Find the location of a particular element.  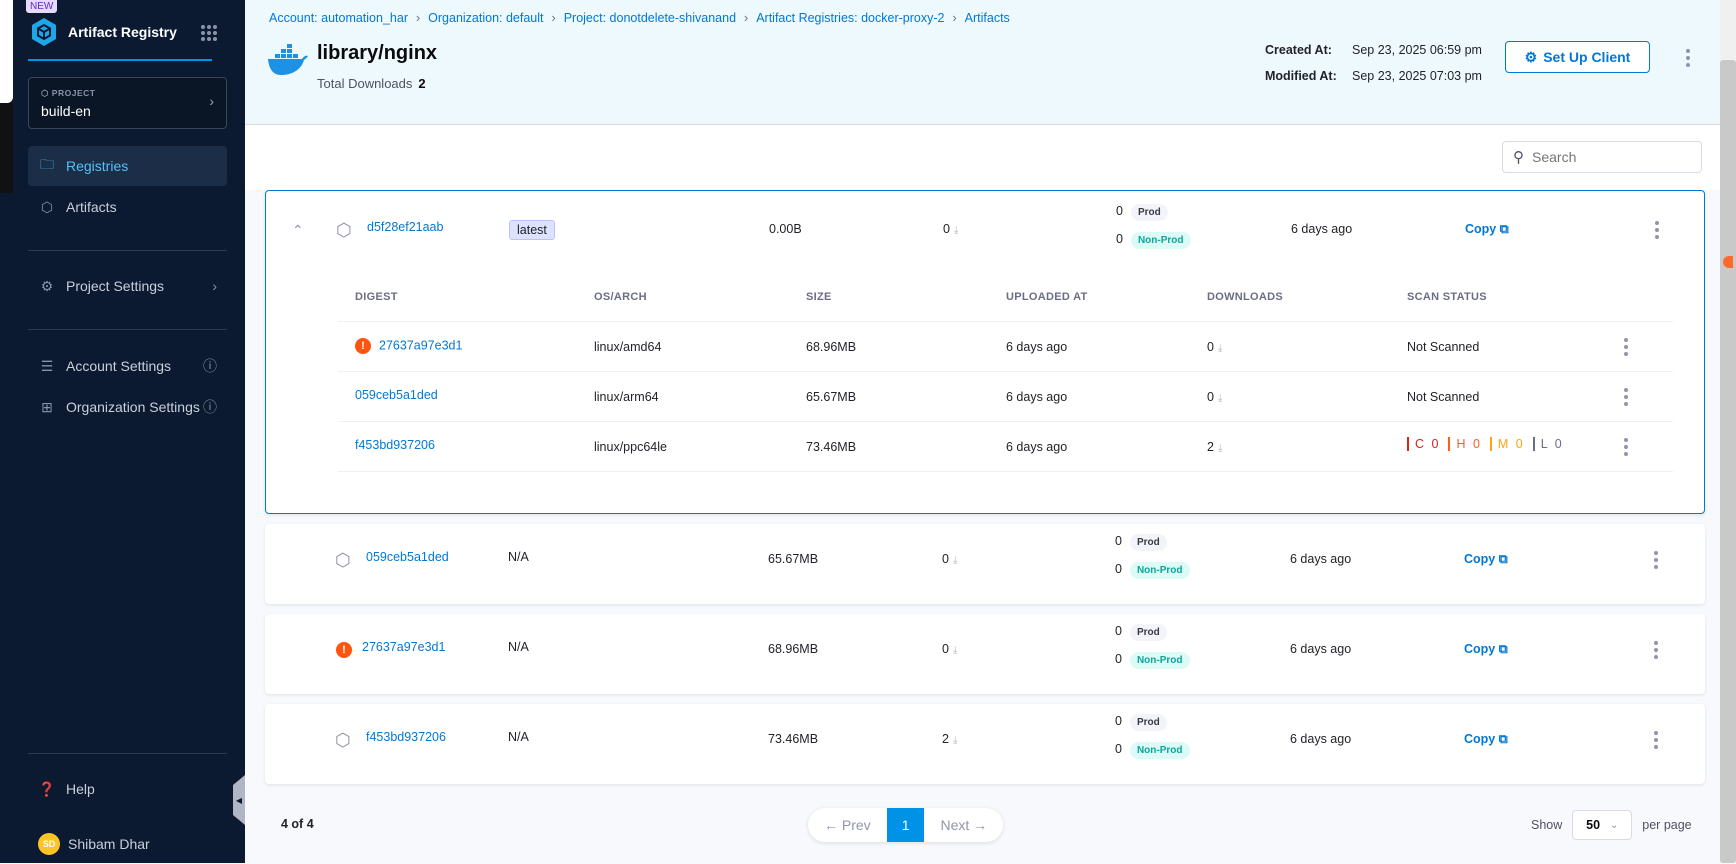

severity-count: C 0 is located at coordinates (1427, 444).